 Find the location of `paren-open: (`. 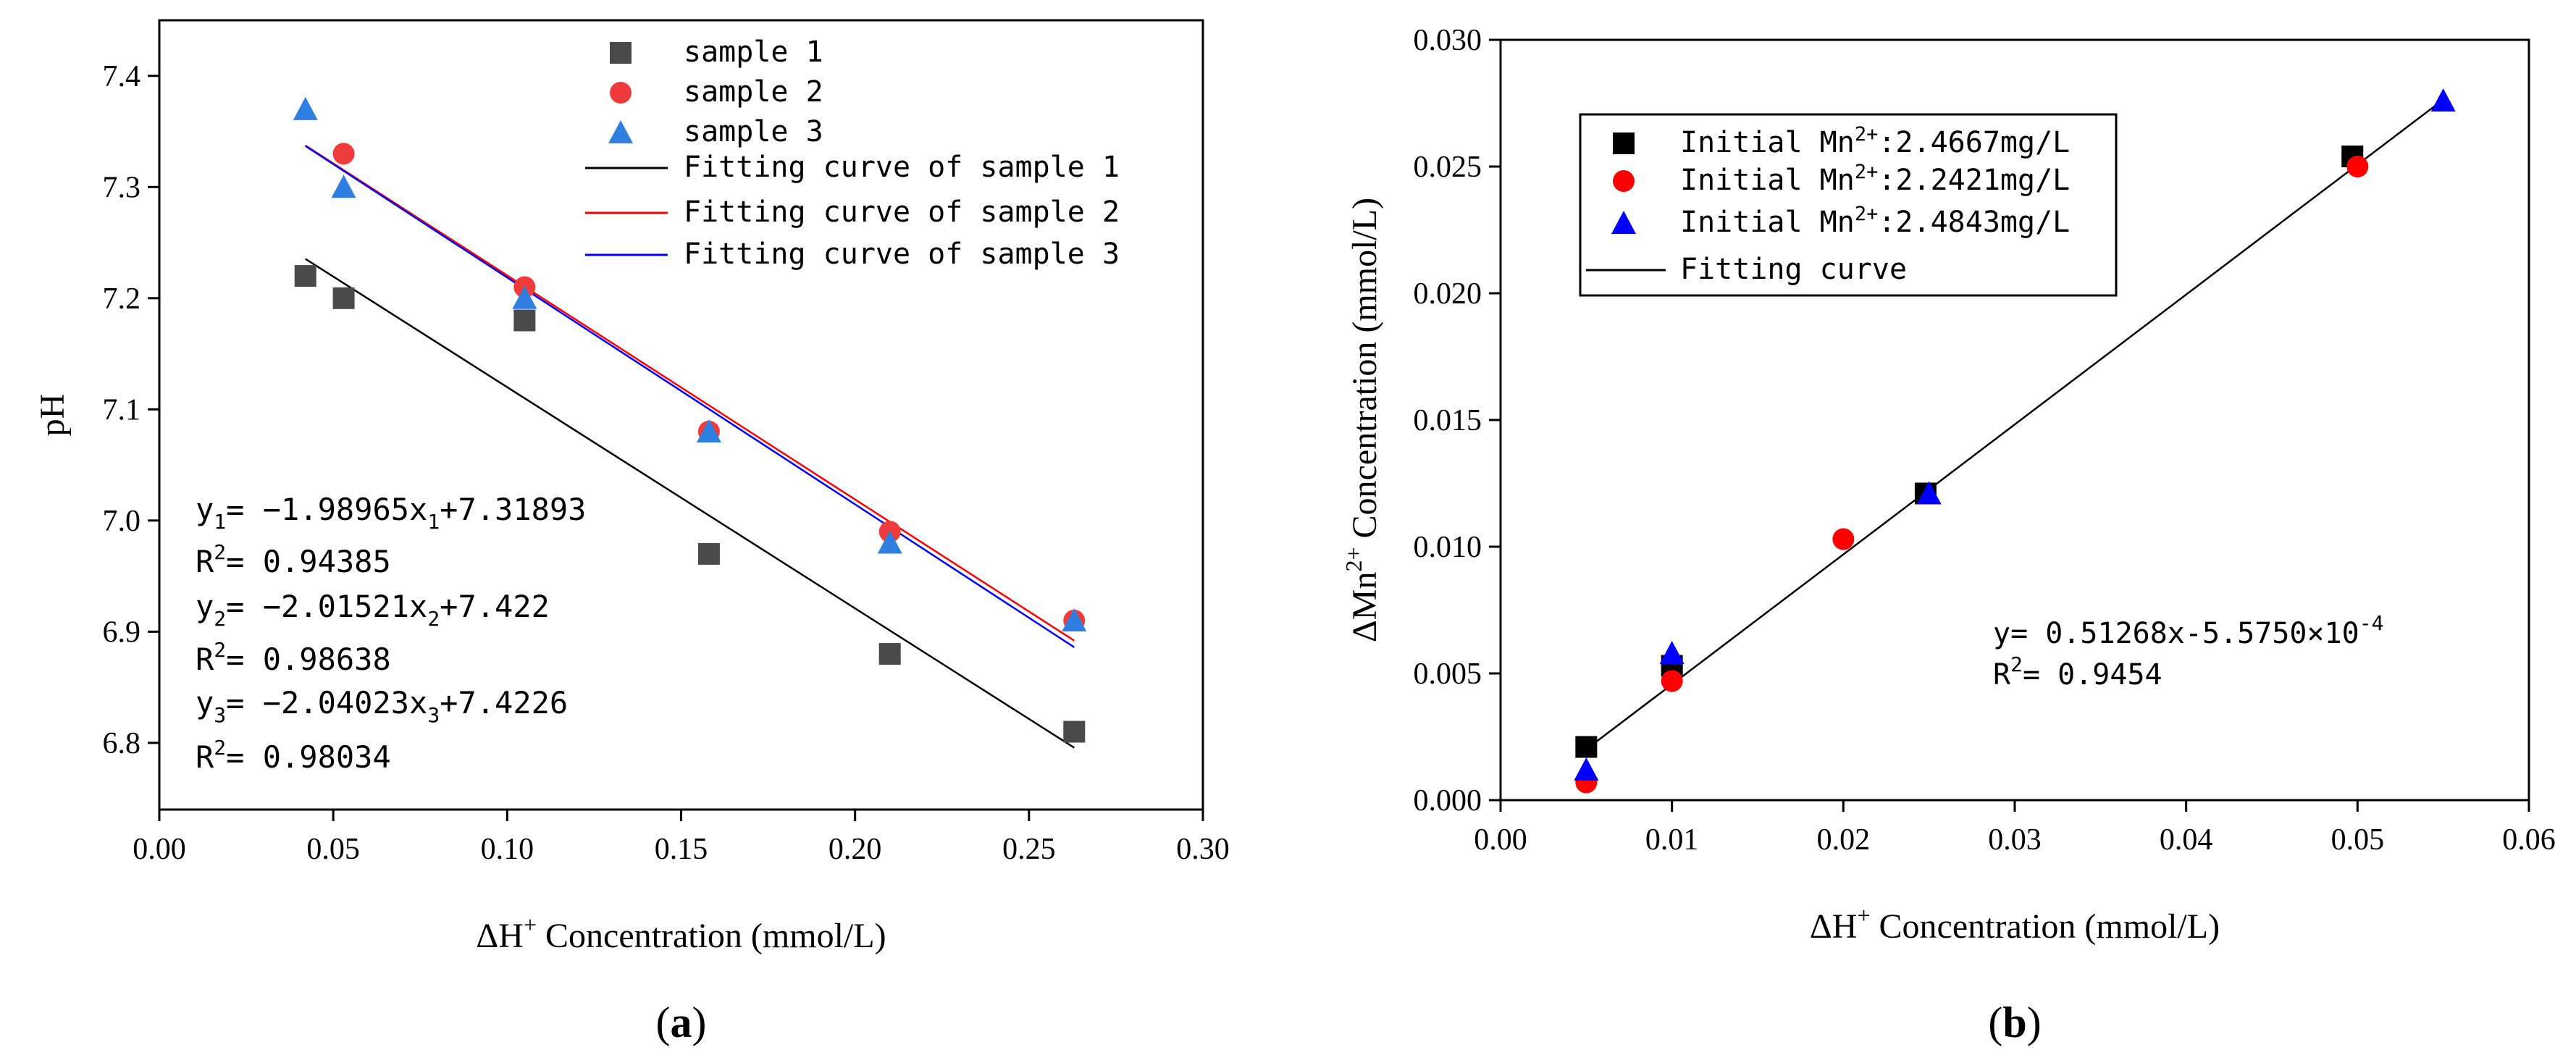

paren-open: ( is located at coordinates (663, 1022).